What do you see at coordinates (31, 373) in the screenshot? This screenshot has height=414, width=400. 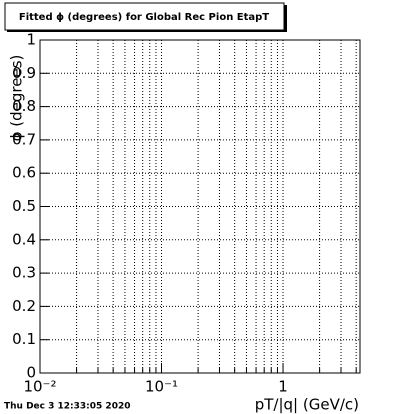 I see `y-tick-label: 0` at bounding box center [31, 373].